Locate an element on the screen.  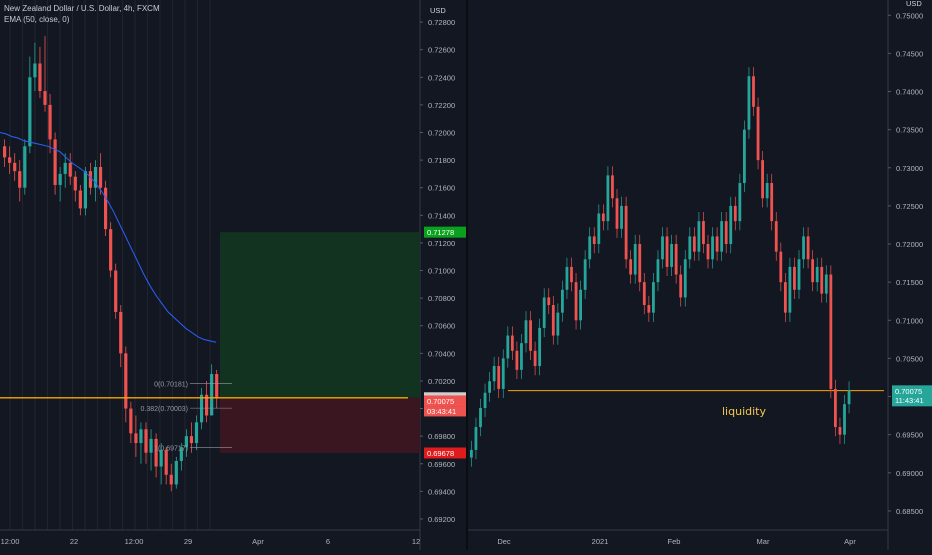
fib-level-label: 0.382(0.70003) is located at coordinates (164, 409).